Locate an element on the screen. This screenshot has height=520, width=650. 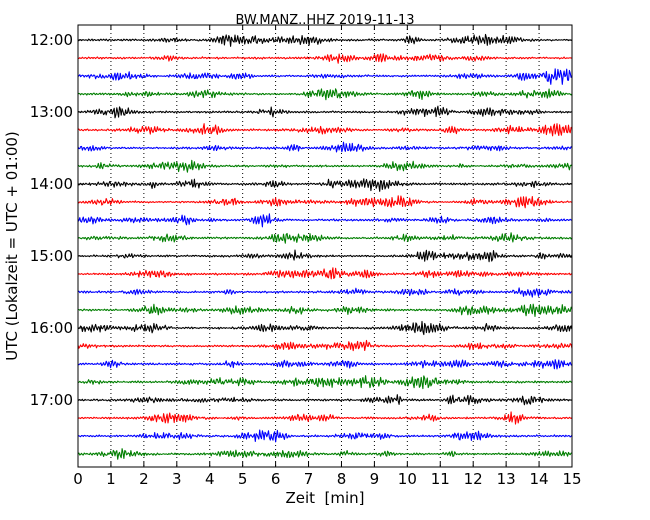
y-axis-label: UTC (Lokalzeit = UTC + 01:00) is located at coordinates (12, 246).